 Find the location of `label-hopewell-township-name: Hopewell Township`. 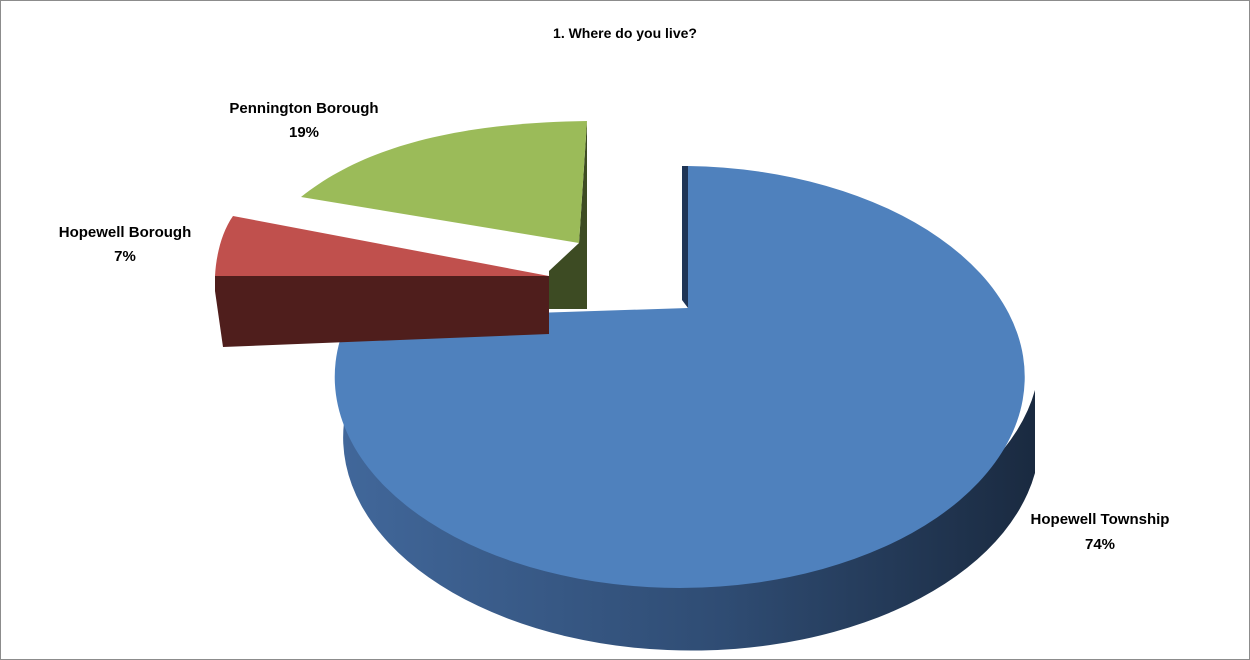

label-hopewell-township-name: Hopewell Township is located at coordinates (1100, 519).